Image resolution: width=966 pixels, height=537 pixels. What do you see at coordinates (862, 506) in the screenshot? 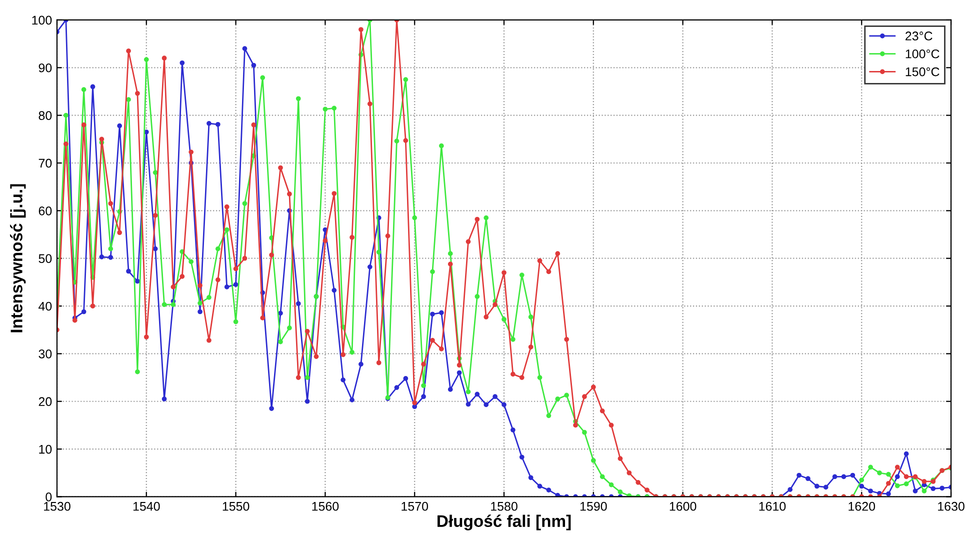
I see `x-tick-label: 1620` at bounding box center [862, 506].